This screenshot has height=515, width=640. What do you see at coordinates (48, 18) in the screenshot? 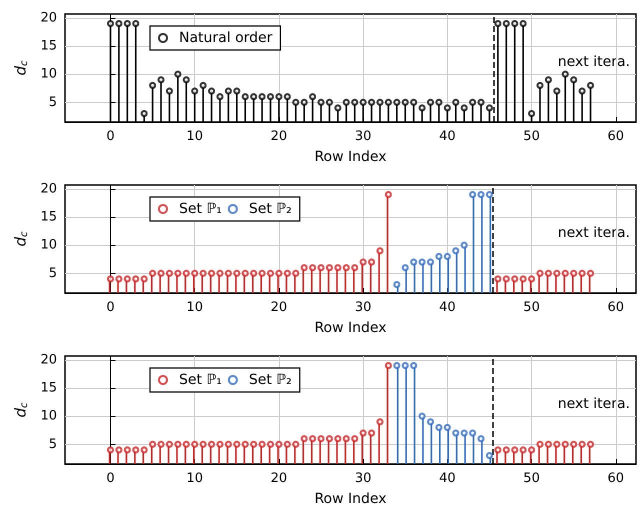
I see `y-tick-label: 20` at bounding box center [48, 18].